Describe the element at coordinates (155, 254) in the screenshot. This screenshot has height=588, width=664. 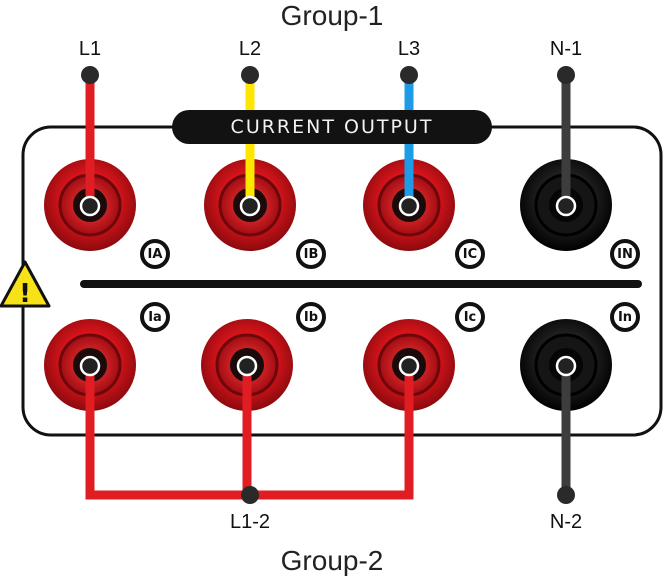
I see `badge-ia: IA` at that location.